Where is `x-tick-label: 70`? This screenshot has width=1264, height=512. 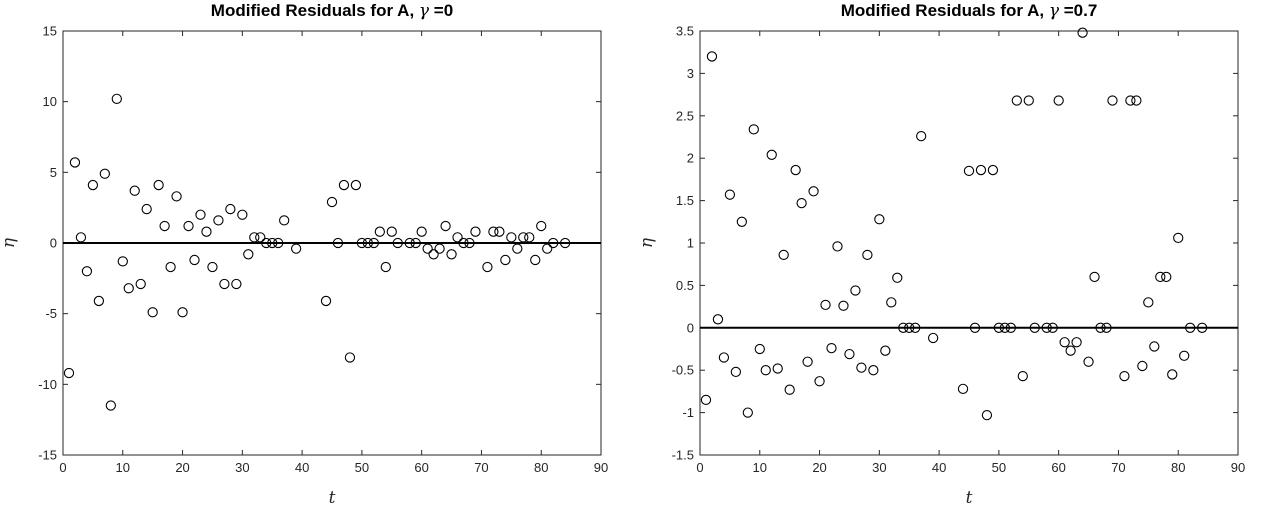 x-tick-label: 70 is located at coordinates (481, 467).